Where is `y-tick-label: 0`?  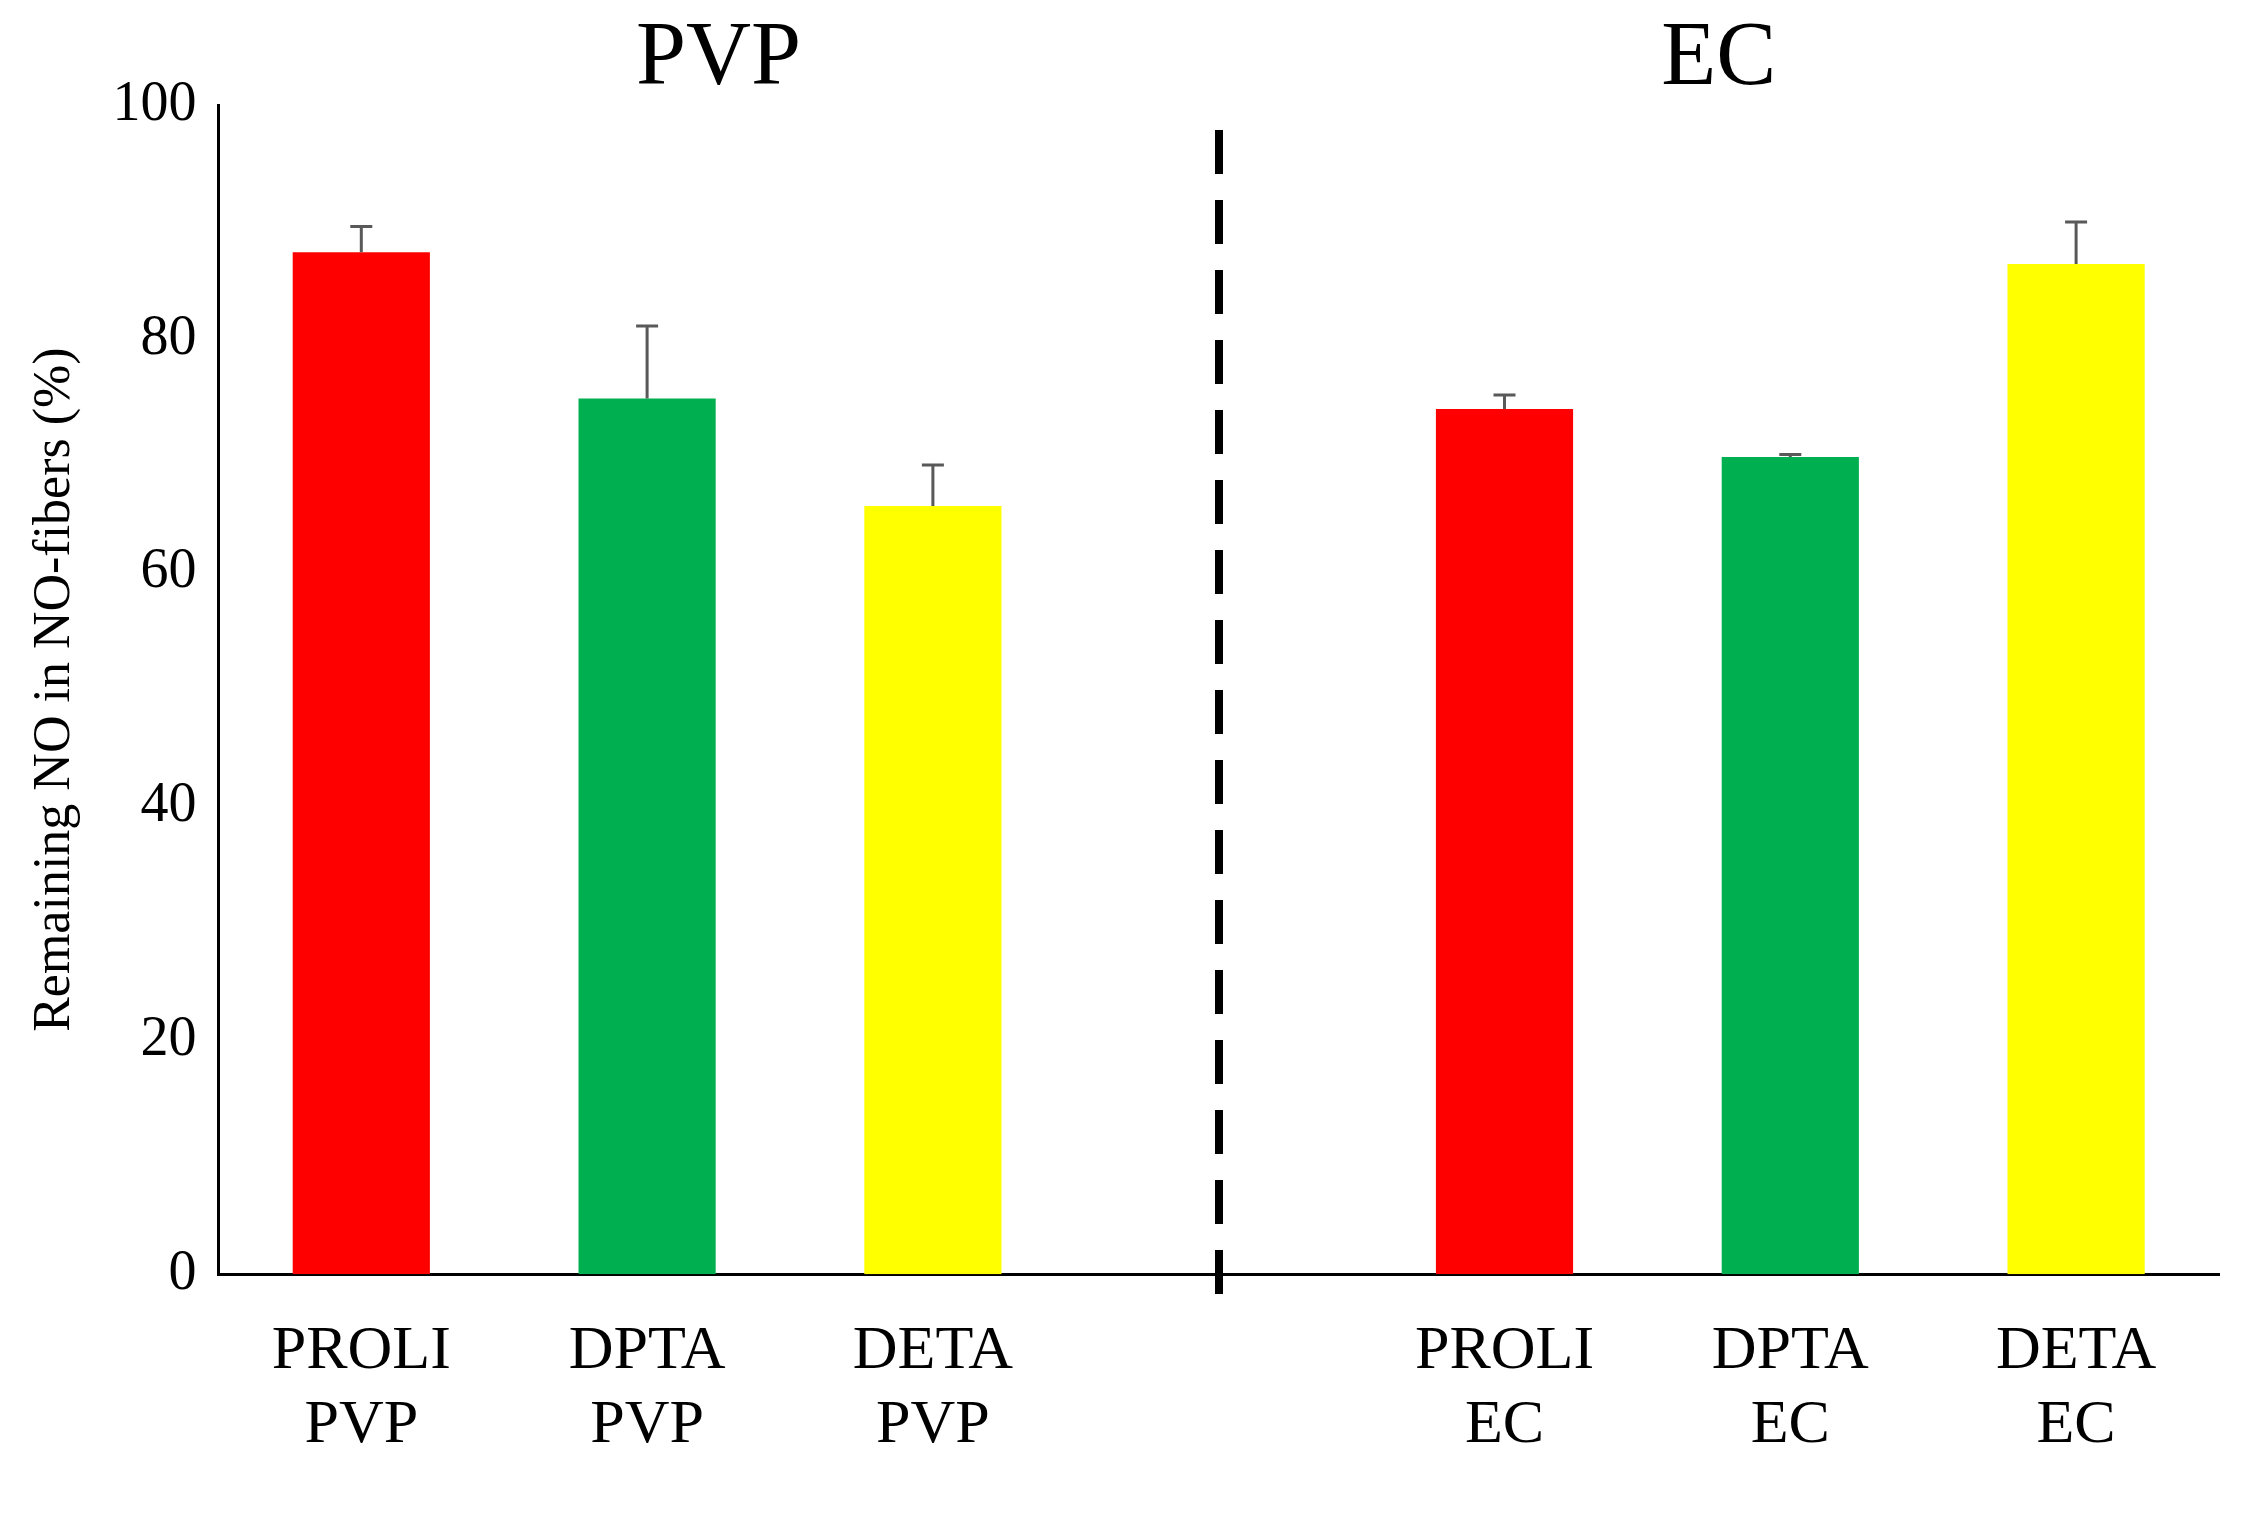 y-tick-label: 0 is located at coordinates (182, 1269).